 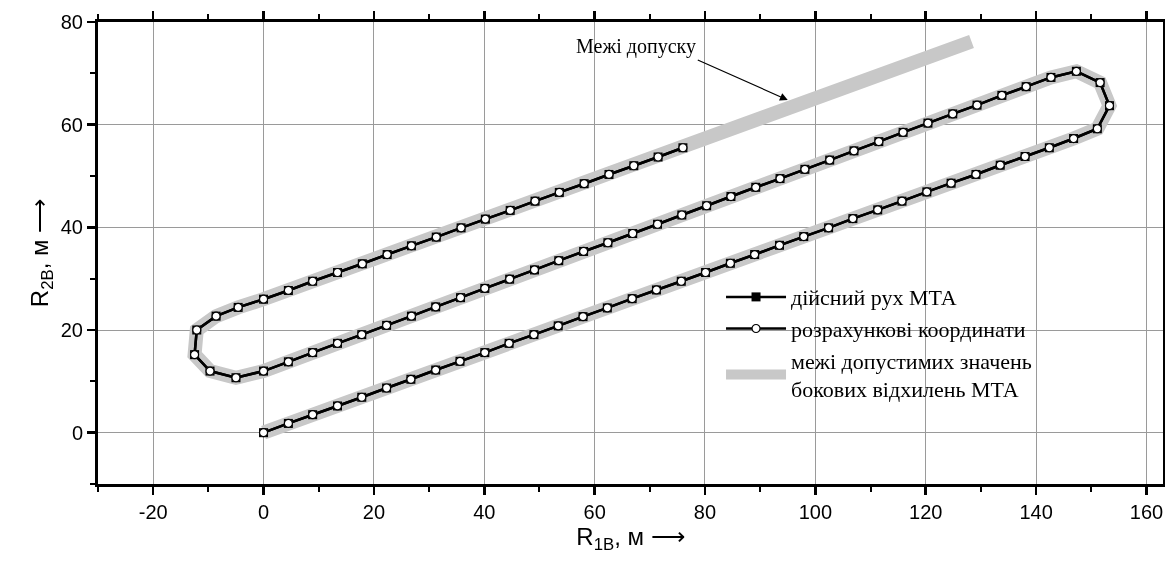 What do you see at coordinates (594, 512) in the screenshot?
I see `x-tick-label: 60` at bounding box center [594, 512].